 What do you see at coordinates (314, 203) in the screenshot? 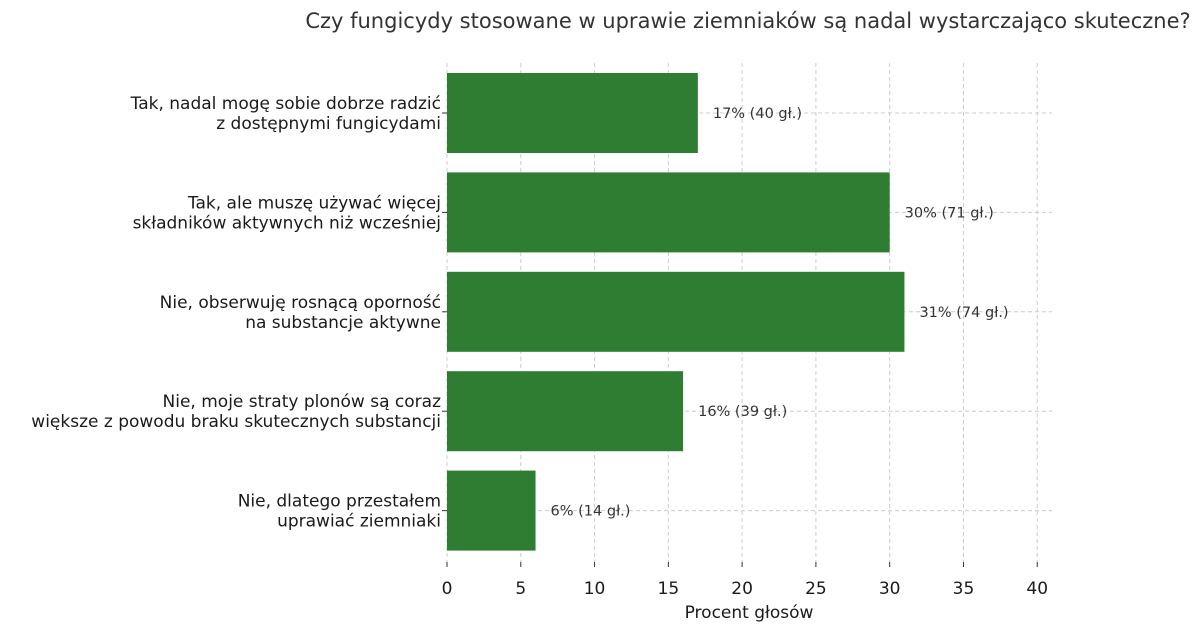
I see `category-label: Tak, ale muszę używać więcej` at bounding box center [314, 203].